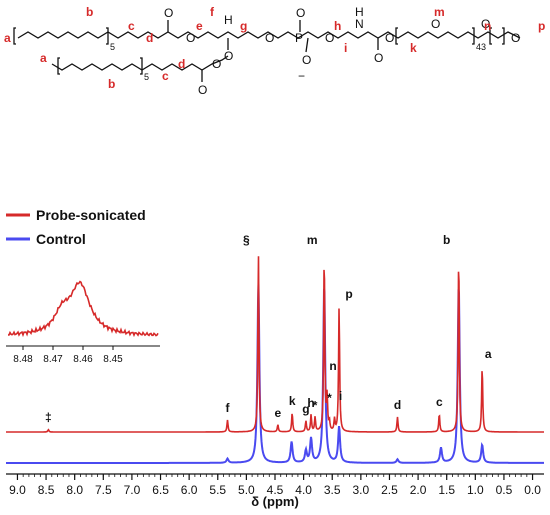 This screenshot has width=550, height=515. I want to click on x-tick-label: 0.0, so click(532, 490).